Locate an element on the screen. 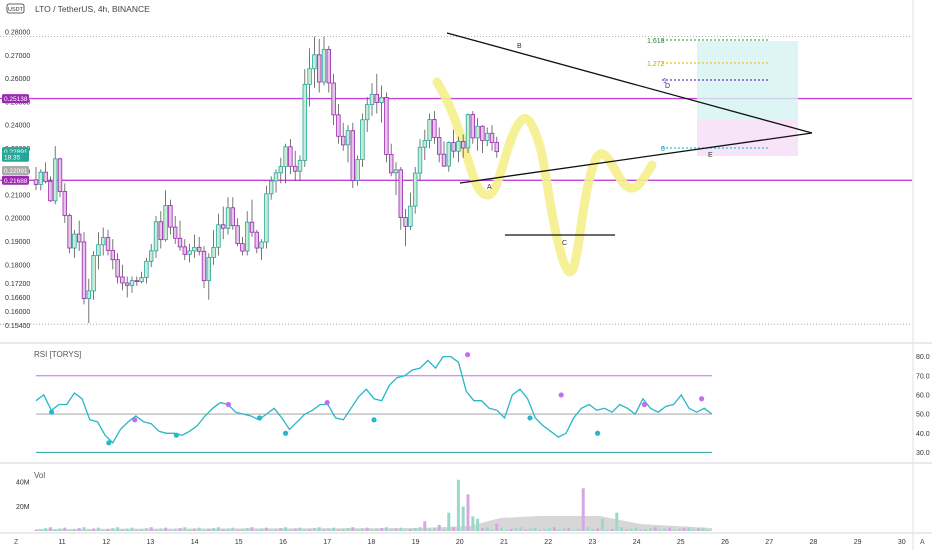 The width and height of the screenshot is (932, 550). target-zone: 1.618 1.272 1 0 is located at coordinates (722, 97).